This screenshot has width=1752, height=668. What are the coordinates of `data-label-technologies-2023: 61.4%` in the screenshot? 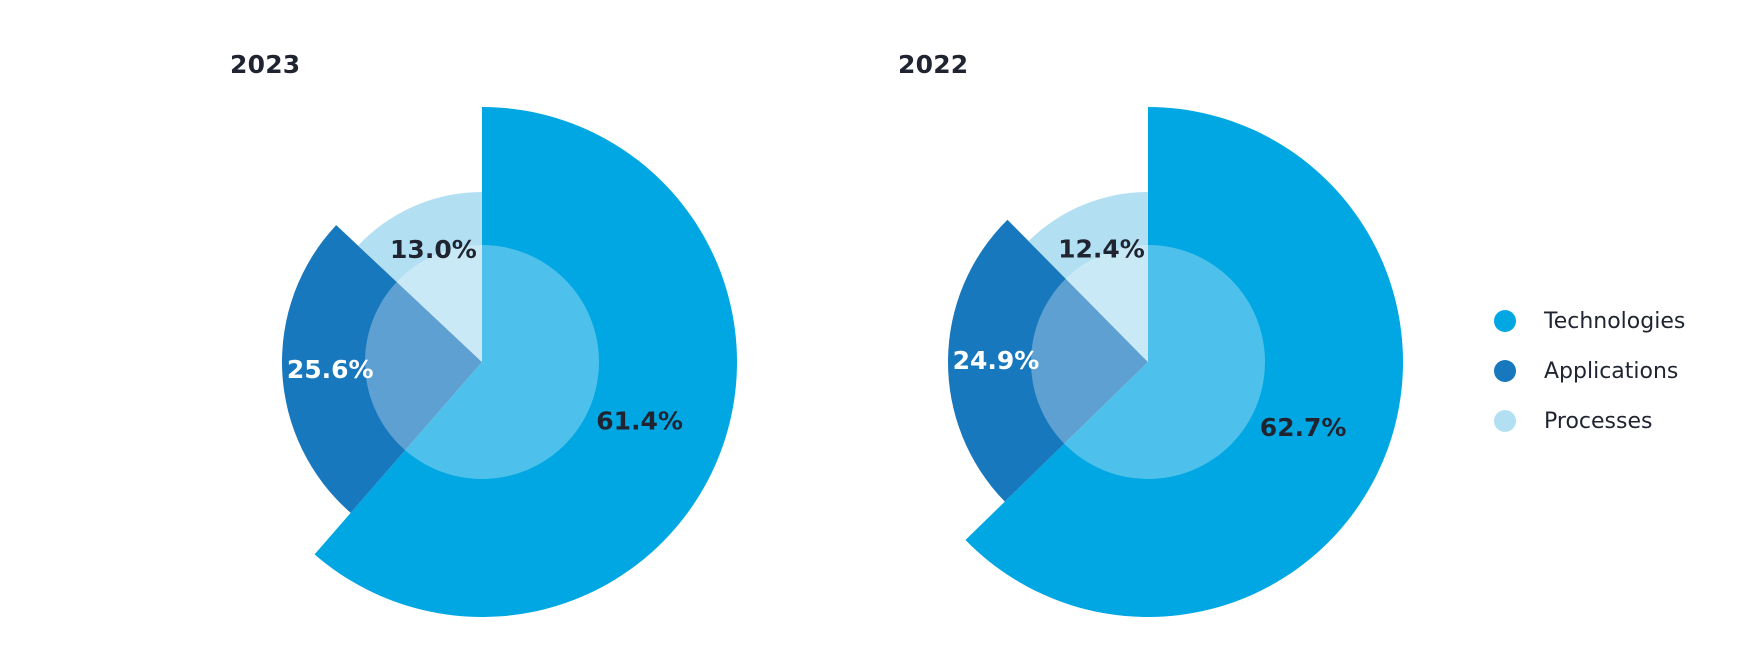 It's located at (639, 421).